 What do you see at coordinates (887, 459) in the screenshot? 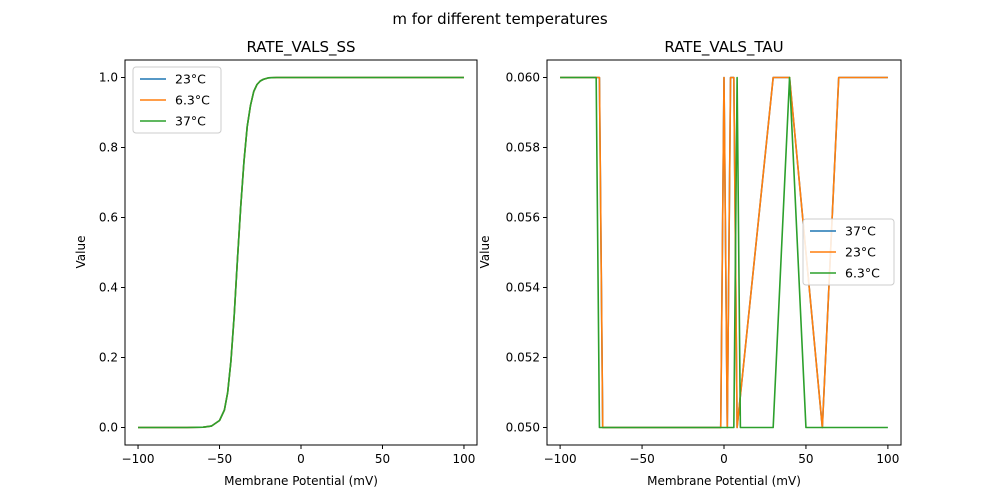
I see `x-tick-label-tau-4: 100` at bounding box center [887, 459].